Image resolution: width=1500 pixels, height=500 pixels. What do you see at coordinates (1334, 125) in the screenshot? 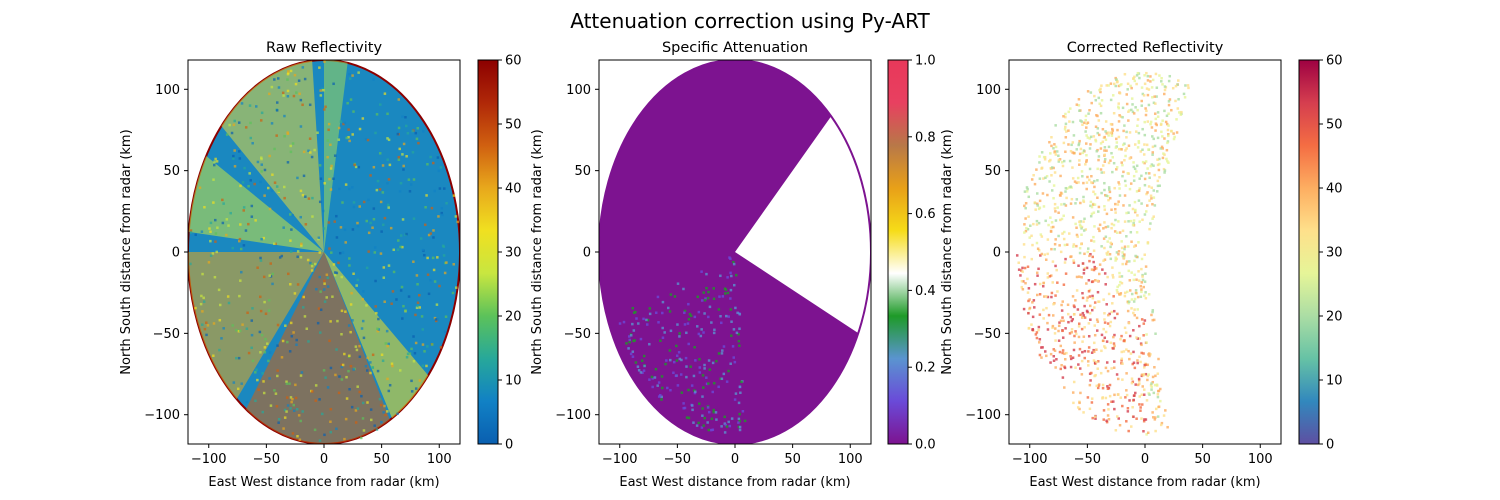
I see `colorbar-tick-label: 50` at bounding box center [1334, 125].